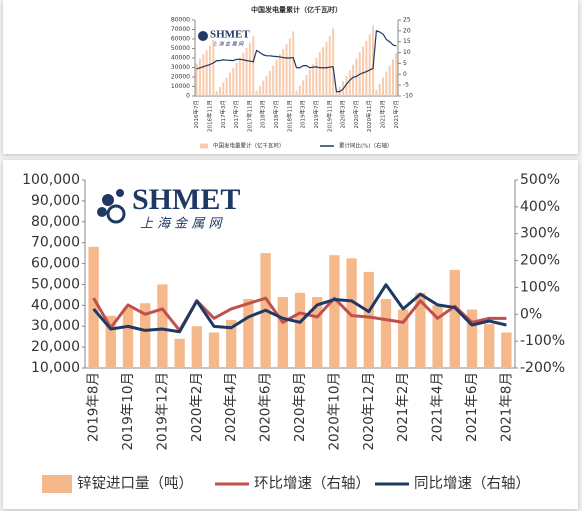 The image size is (582, 511). What do you see at coordinates (383, 114) in the screenshot?
I see `x-tick-label: 2021年3月` at bounding box center [383, 114].